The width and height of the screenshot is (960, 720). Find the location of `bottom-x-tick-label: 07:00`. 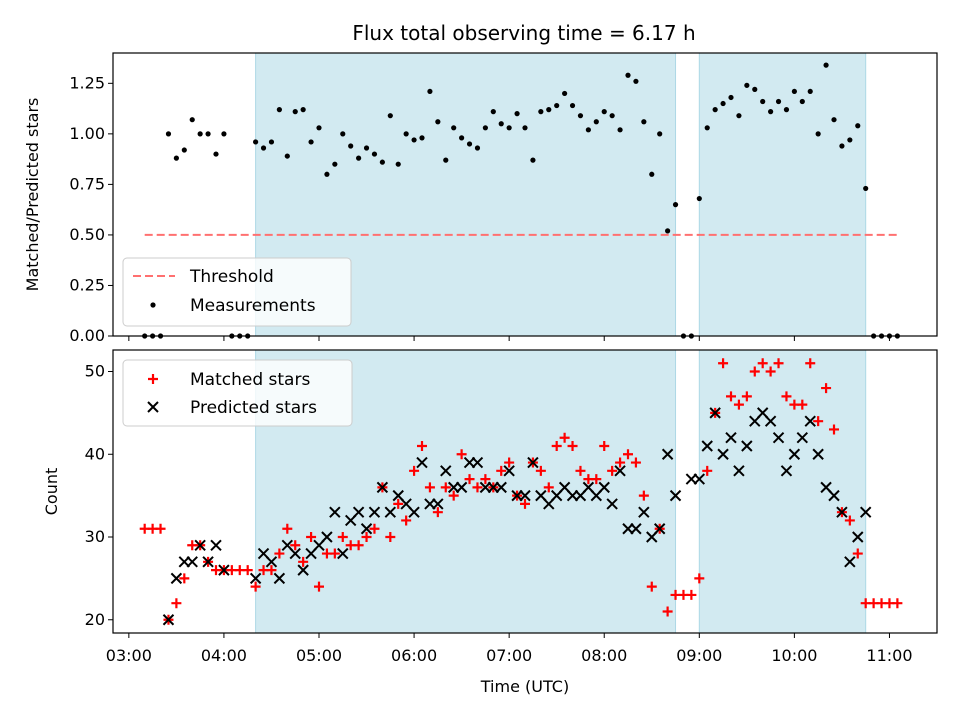

bottom-x-tick-label: 07:00 is located at coordinates (509, 655).